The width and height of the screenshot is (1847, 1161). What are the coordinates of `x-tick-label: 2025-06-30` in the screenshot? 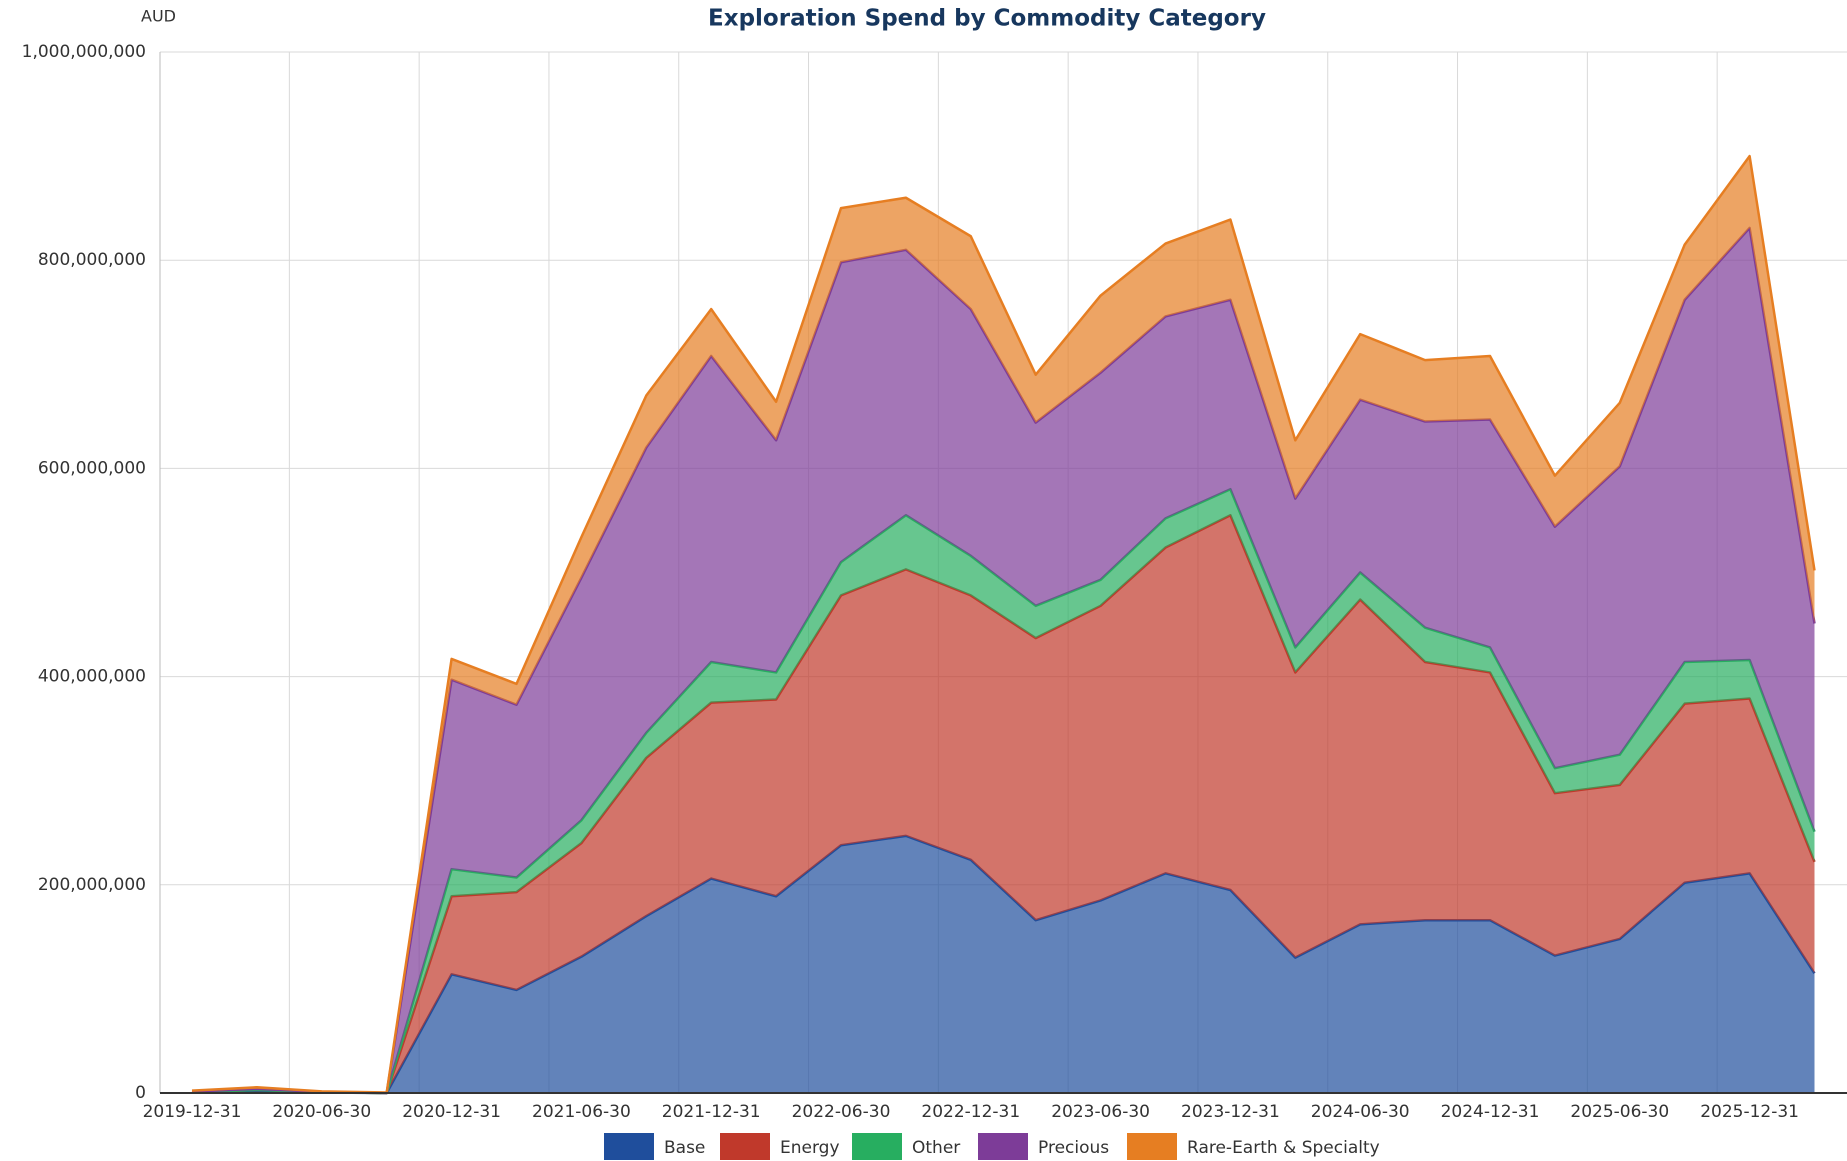 It's located at (1619, 1112).